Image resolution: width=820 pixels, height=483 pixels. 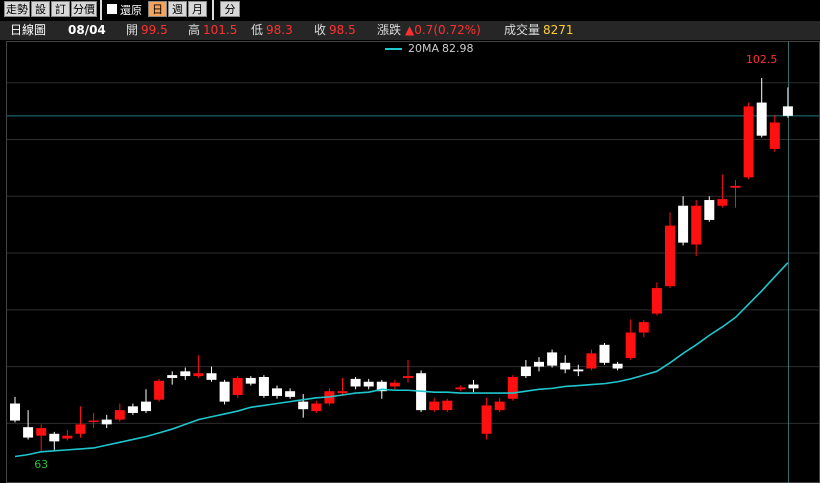 What do you see at coordinates (230, 9) in the screenshot?
I see `minute-button: 分` at bounding box center [230, 9].